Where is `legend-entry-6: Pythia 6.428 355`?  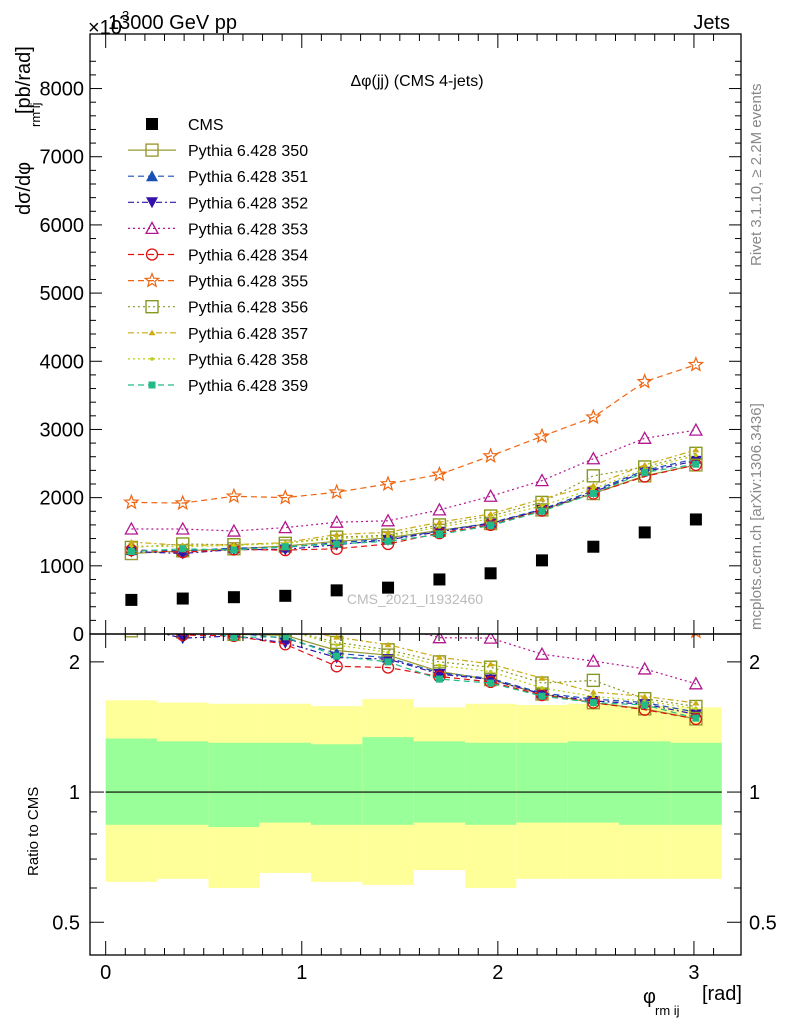
legend-entry-6: Pythia 6.428 355 is located at coordinates (218, 281).